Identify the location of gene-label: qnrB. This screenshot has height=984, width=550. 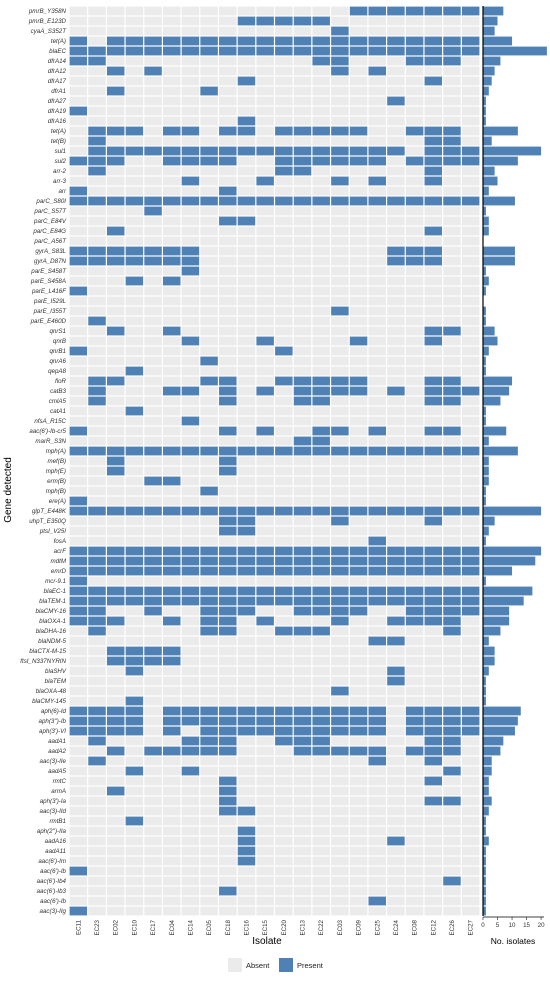
(59, 341).